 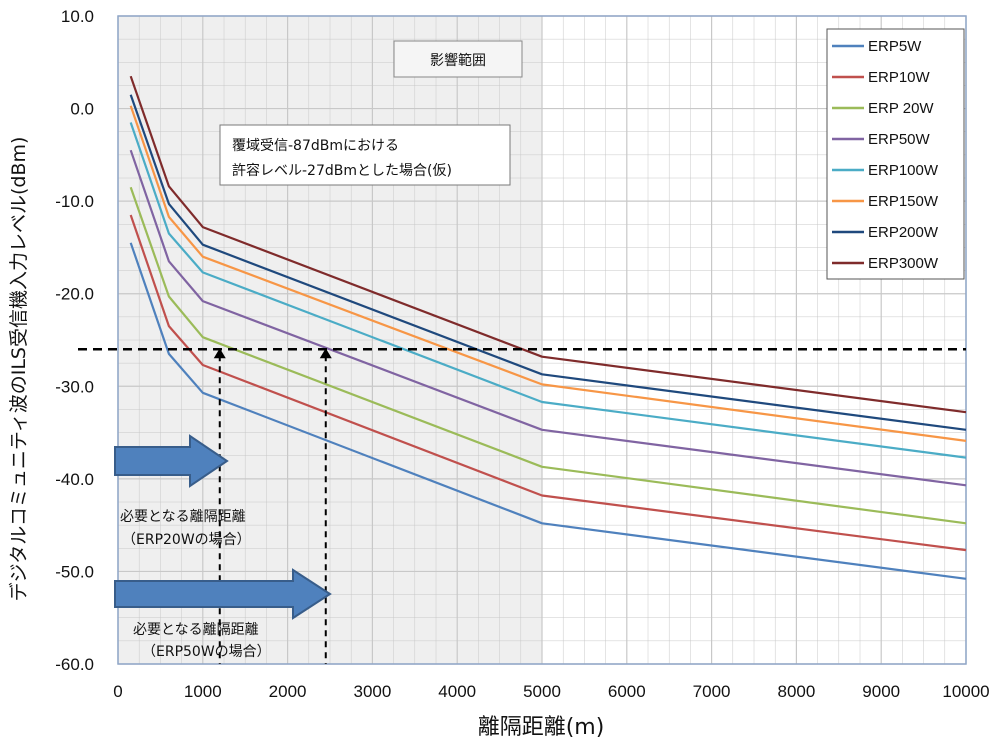 What do you see at coordinates (903, 263) in the screenshot?
I see `legend-label-erp300w: ERP300W` at bounding box center [903, 263].